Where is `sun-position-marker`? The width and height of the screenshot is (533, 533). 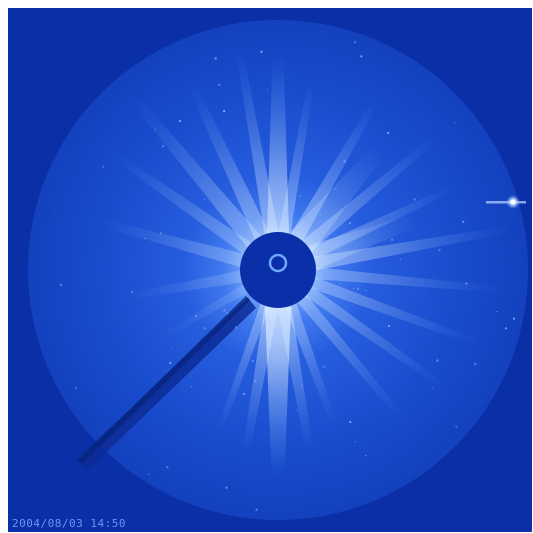
sun-position-marker is located at coordinates (278, 263).